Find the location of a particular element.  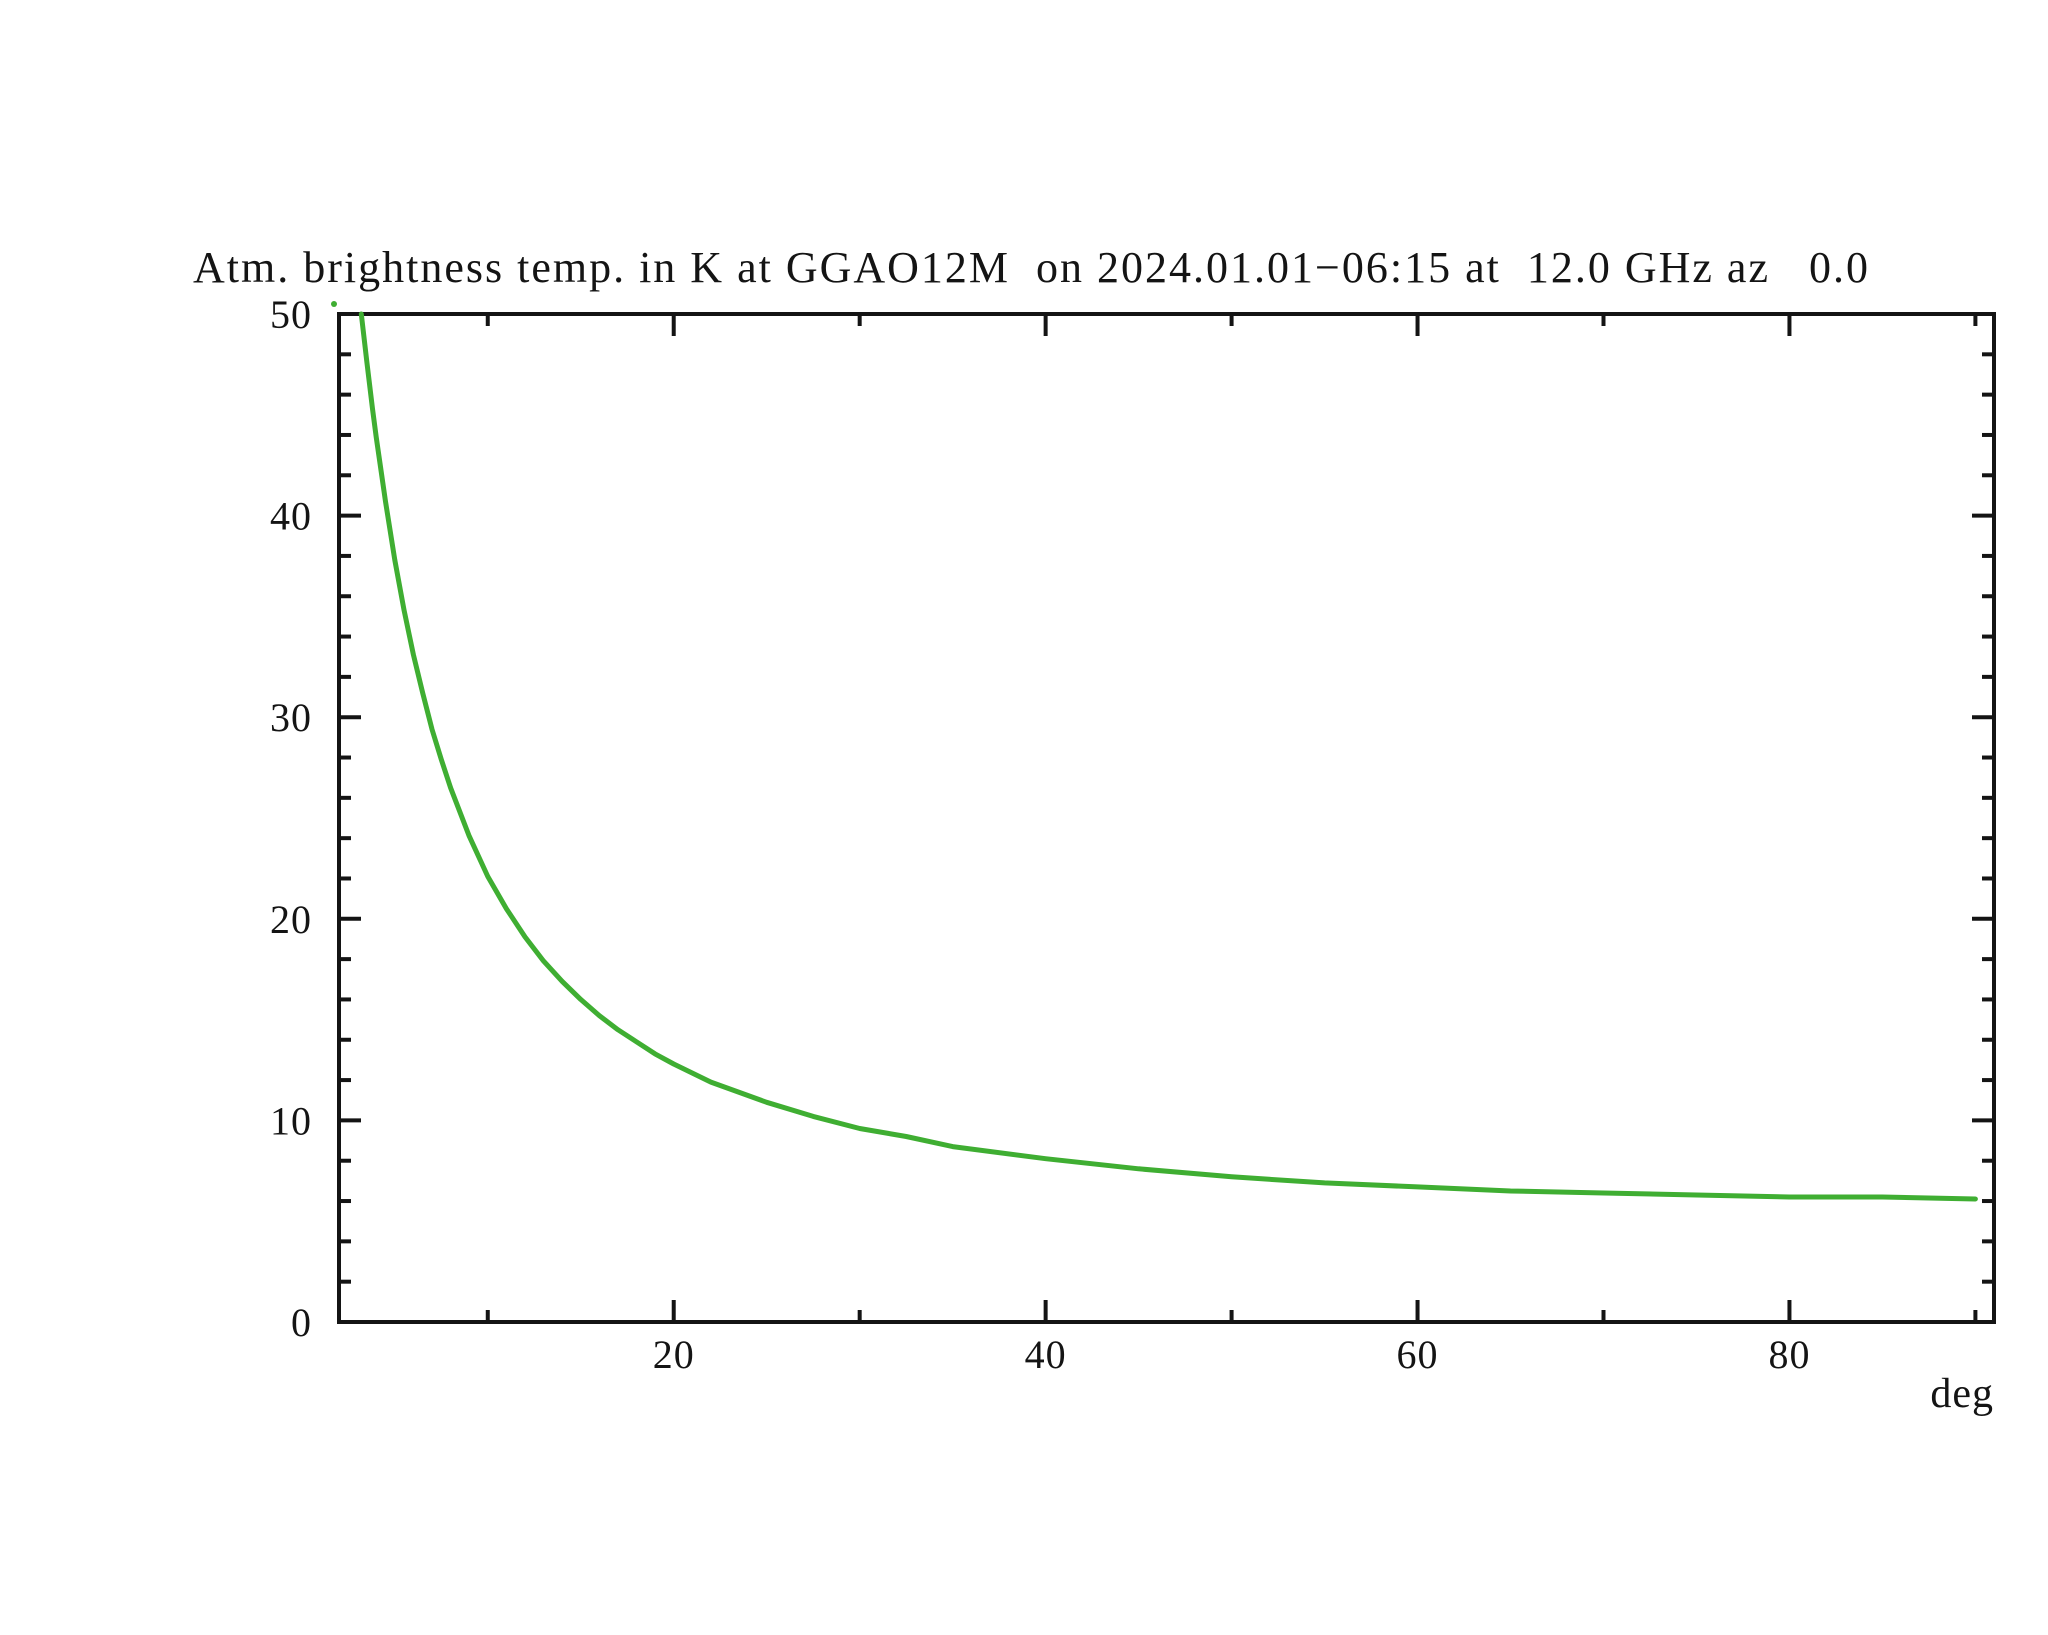

curve-clip-artifact-dot is located at coordinates (334, 304).